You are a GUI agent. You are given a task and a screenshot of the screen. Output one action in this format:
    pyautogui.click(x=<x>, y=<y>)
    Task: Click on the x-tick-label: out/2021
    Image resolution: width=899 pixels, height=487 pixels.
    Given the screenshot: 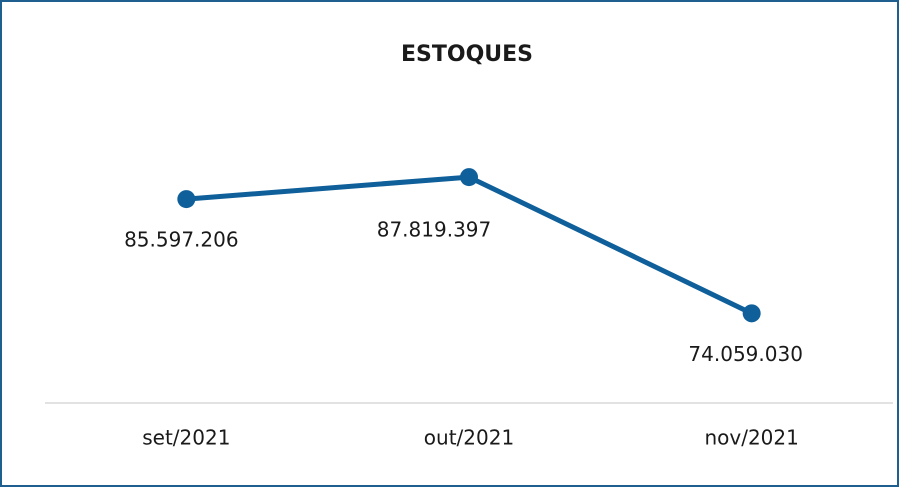 What is the action you would take?
    pyautogui.click(x=469, y=438)
    